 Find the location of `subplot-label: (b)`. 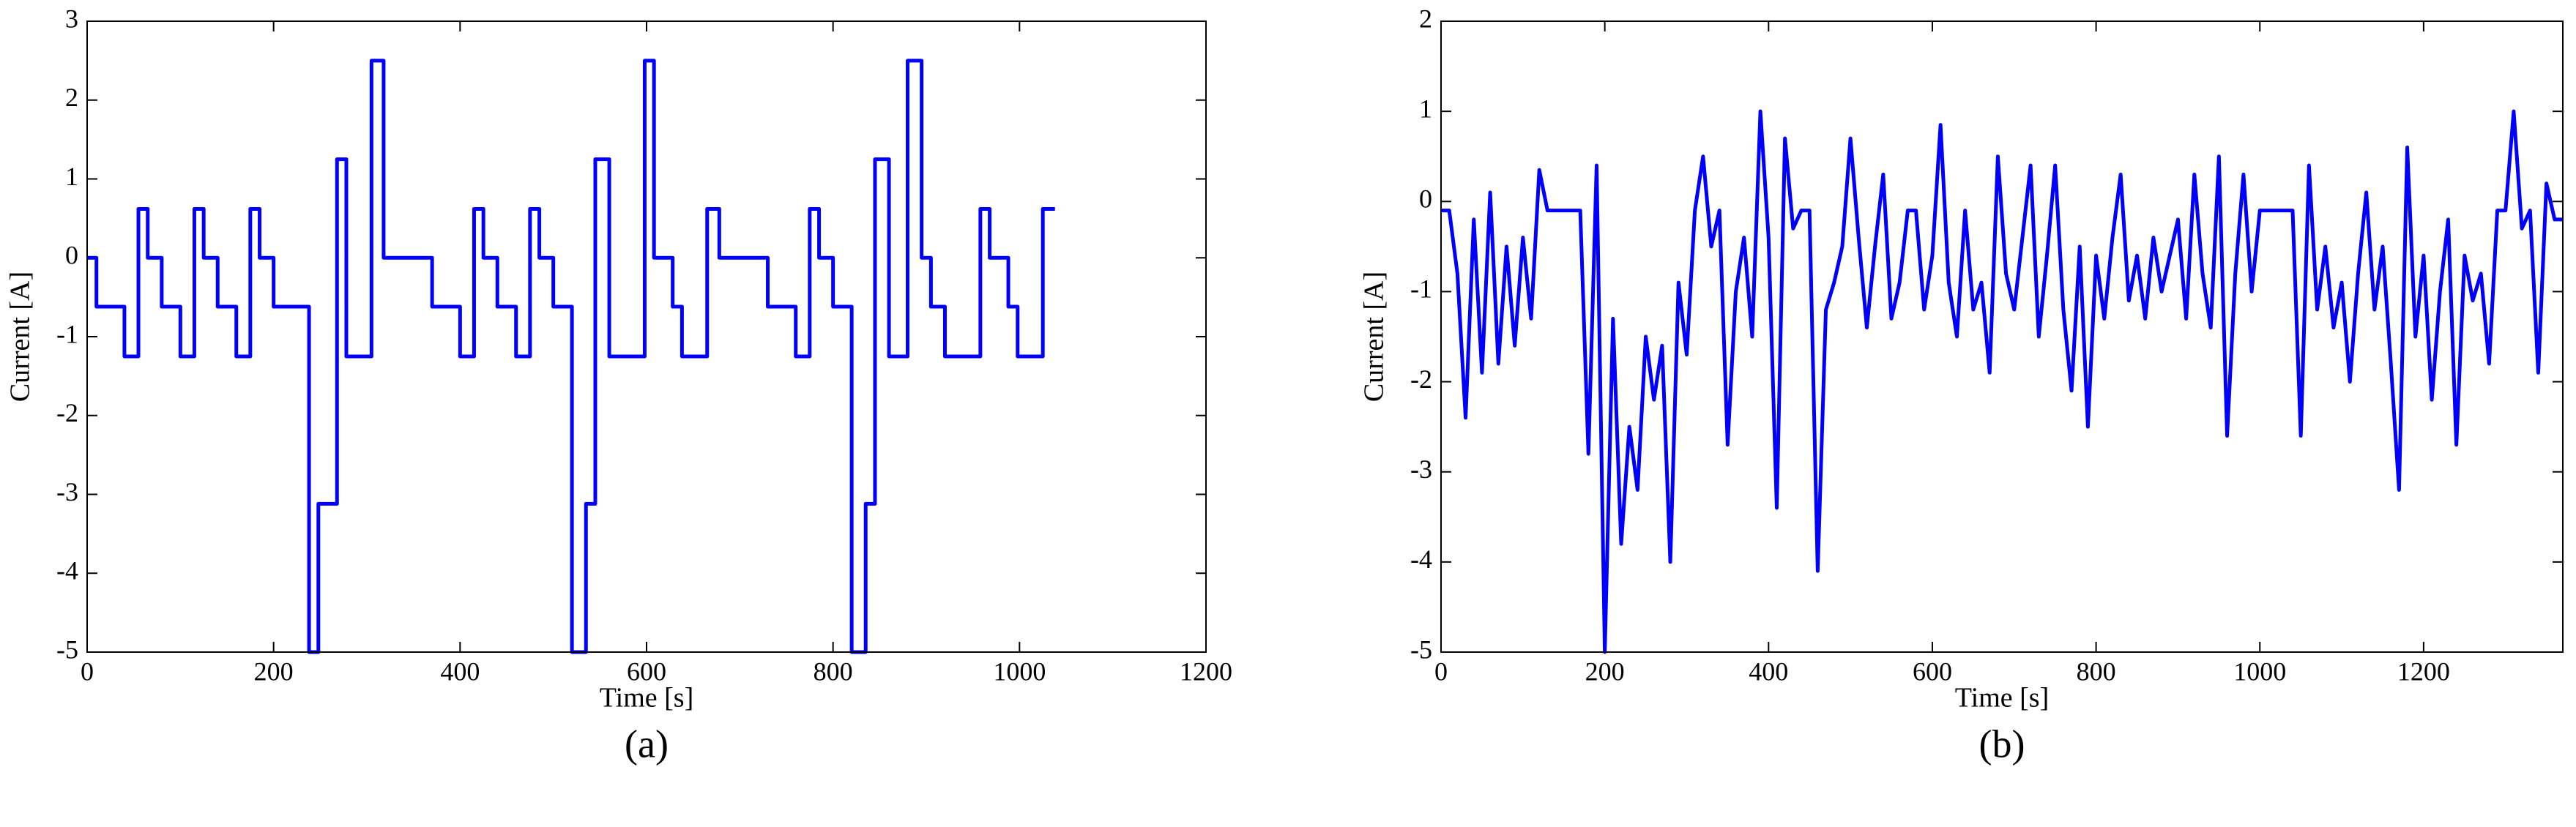

subplot-label: (b) is located at coordinates (2002, 744).